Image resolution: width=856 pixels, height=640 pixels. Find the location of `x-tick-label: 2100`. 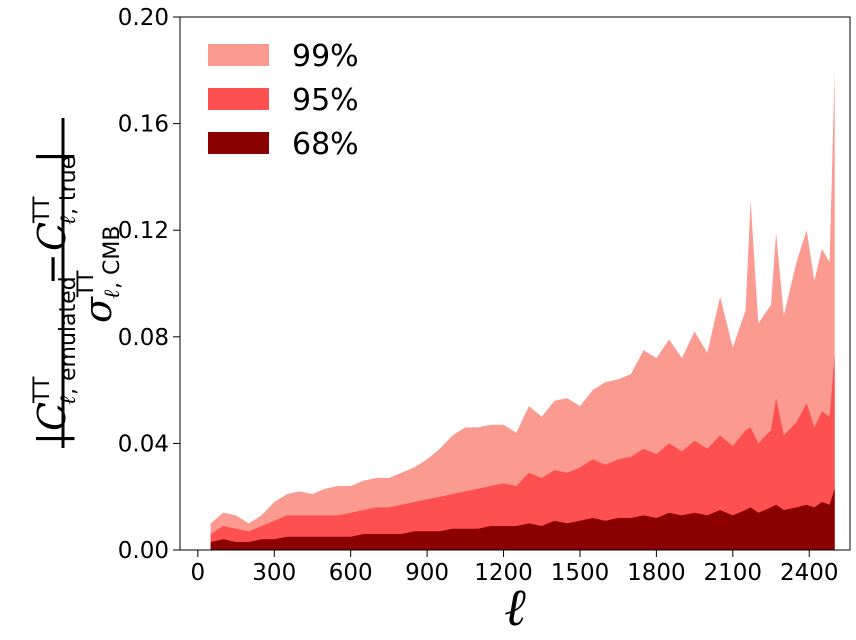

x-tick-label: 2100 is located at coordinates (733, 573).